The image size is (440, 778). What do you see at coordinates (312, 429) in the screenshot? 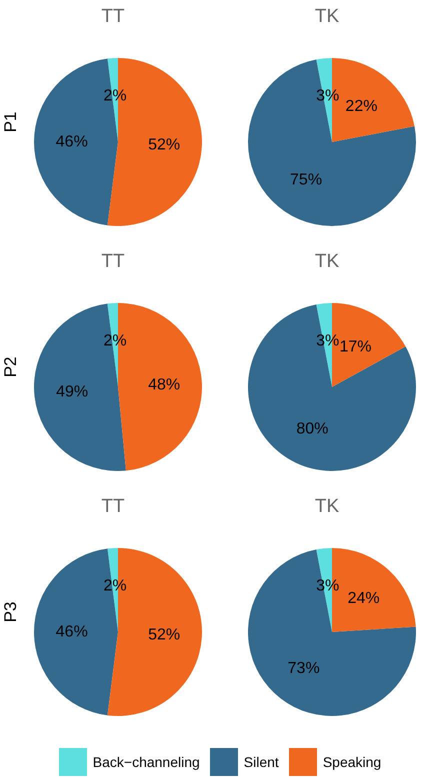
I see `data-label: 80%` at bounding box center [312, 429].